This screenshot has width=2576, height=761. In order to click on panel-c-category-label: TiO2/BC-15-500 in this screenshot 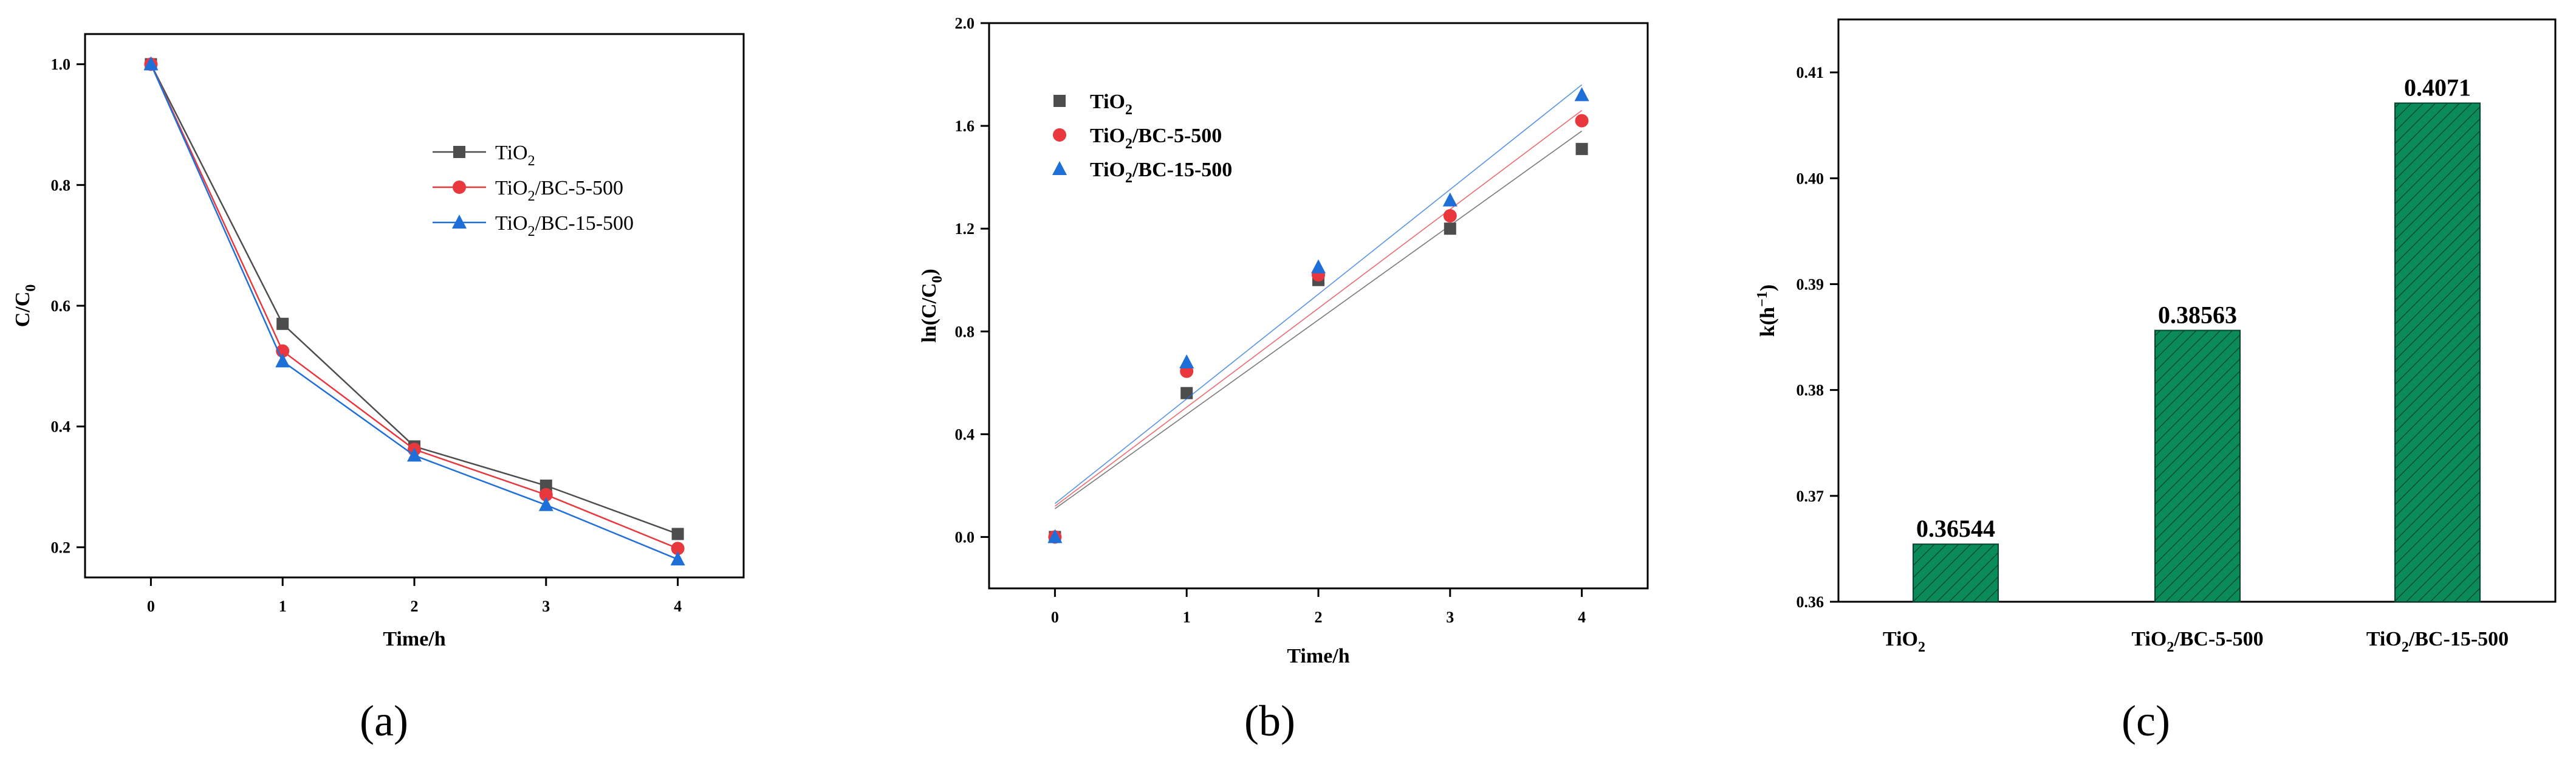, I will do `click(2437, 641)`.